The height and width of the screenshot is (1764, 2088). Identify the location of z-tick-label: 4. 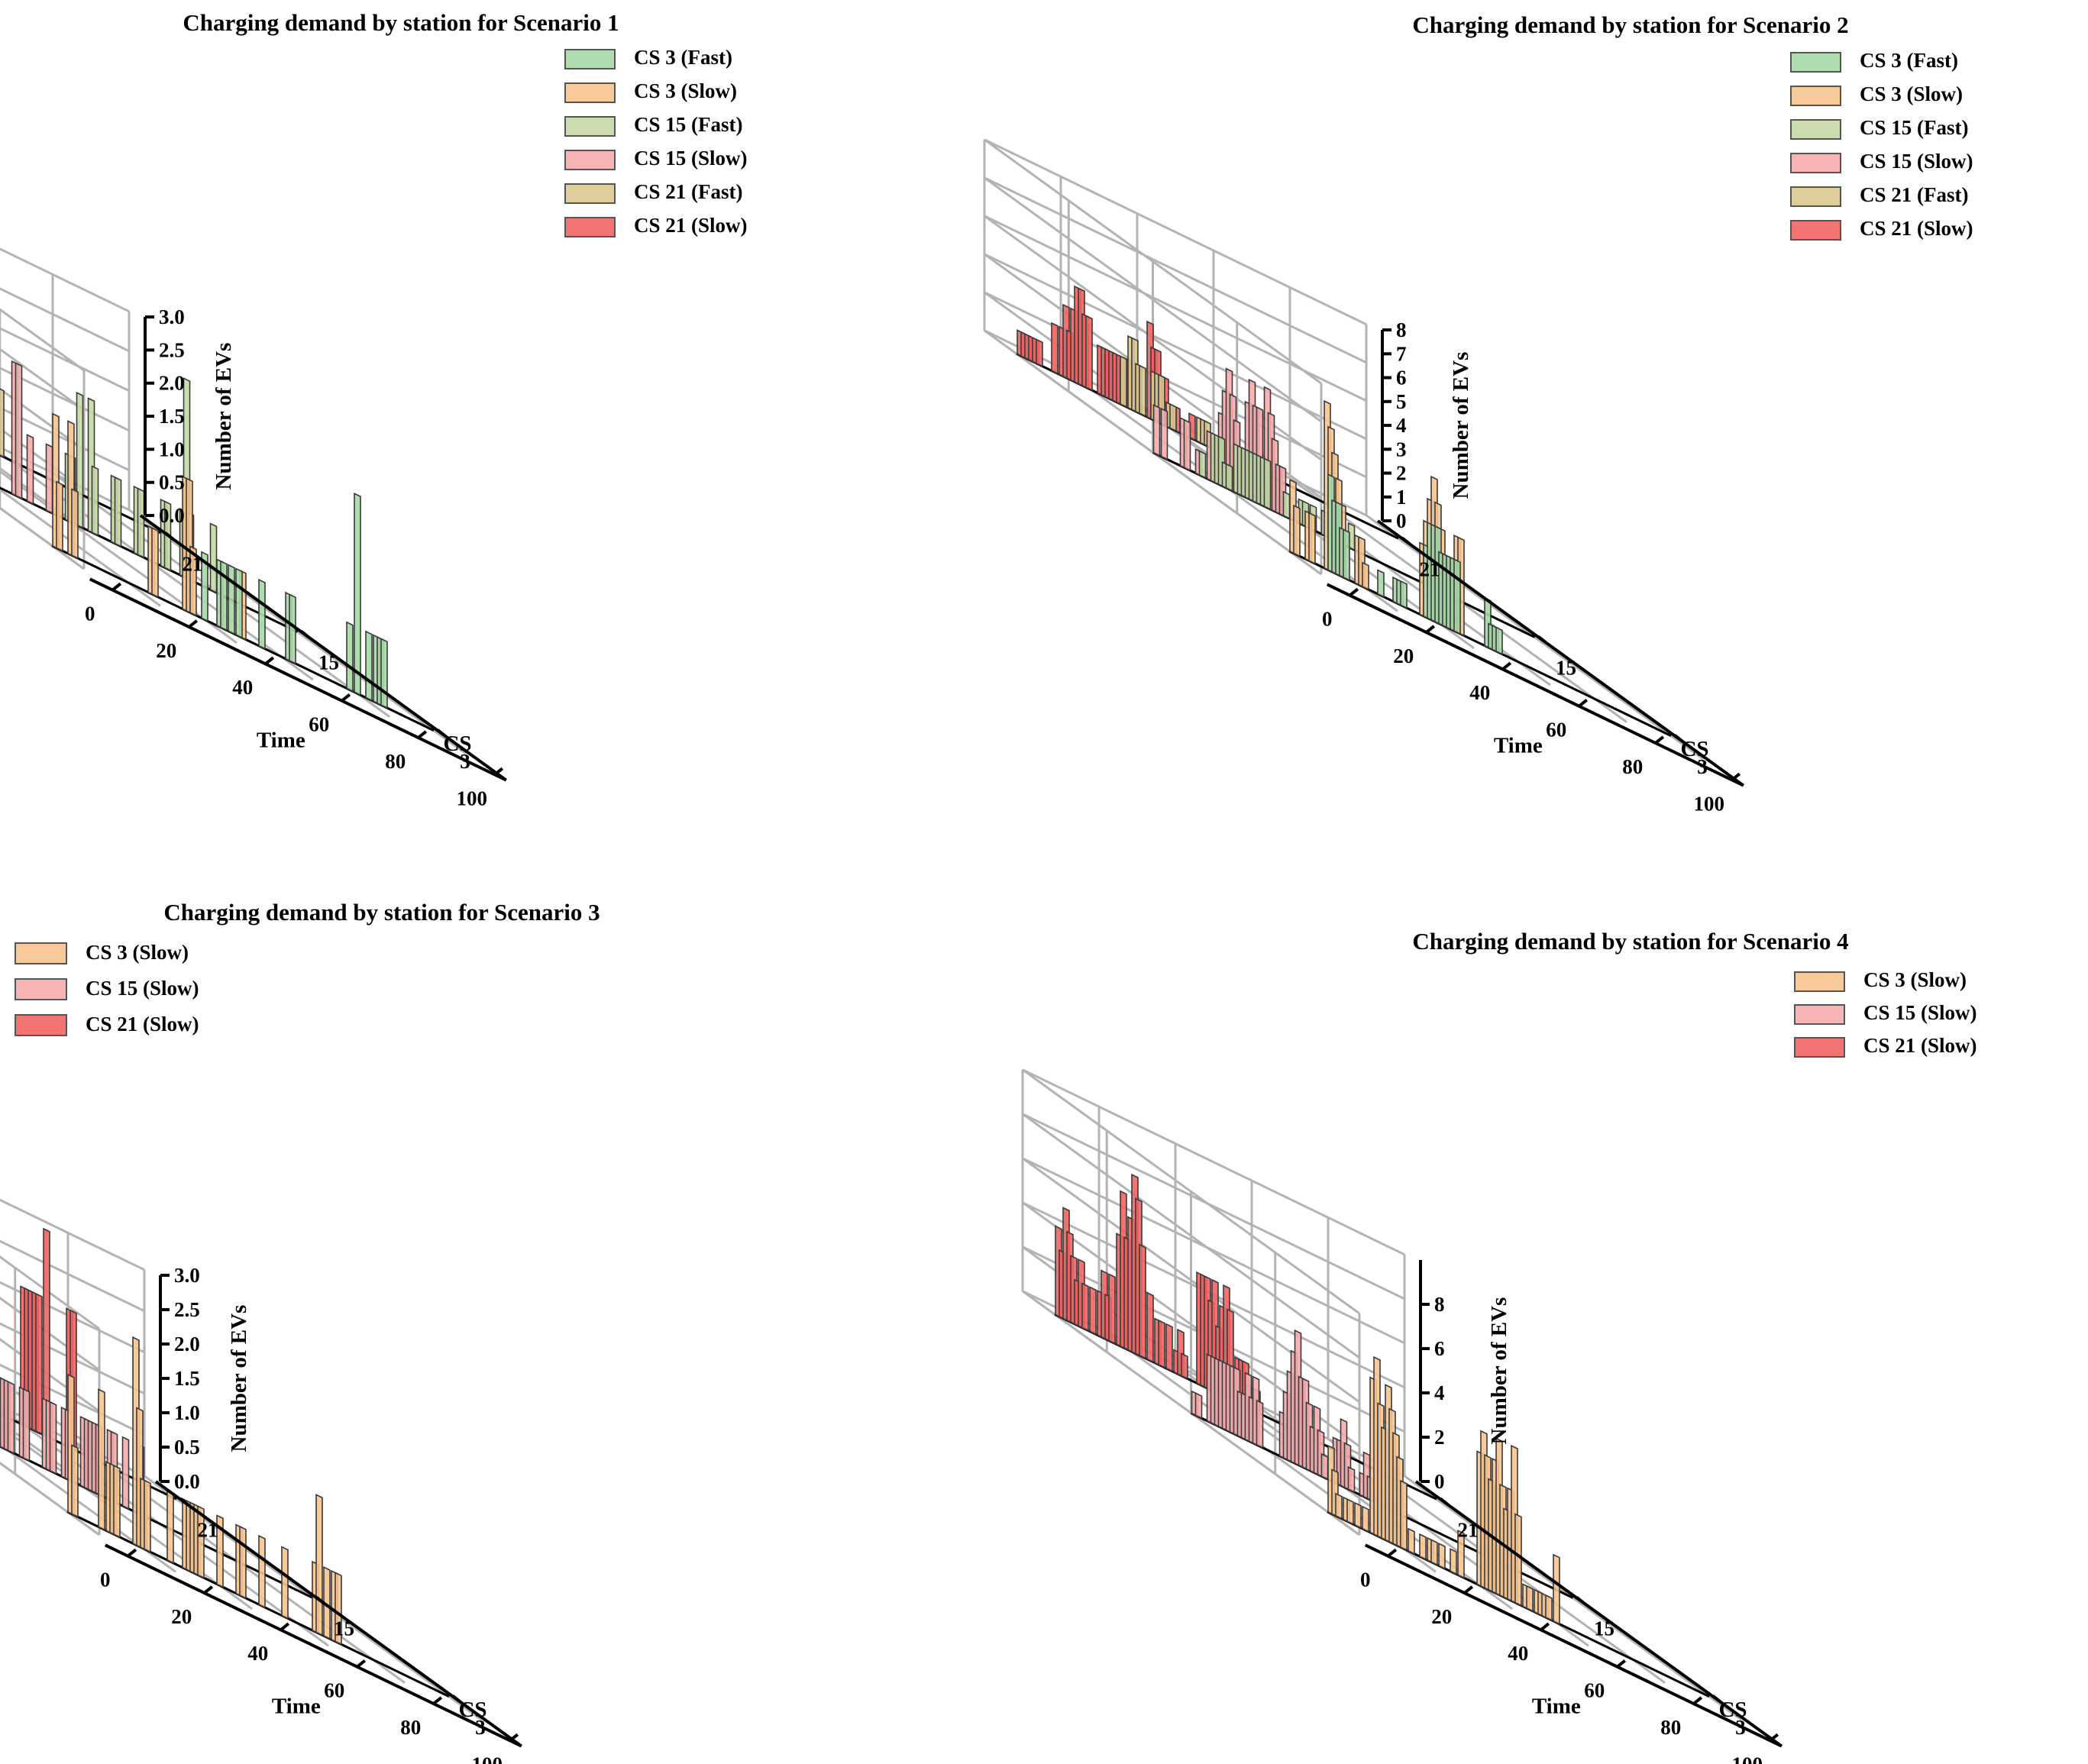
(1439, 1392).